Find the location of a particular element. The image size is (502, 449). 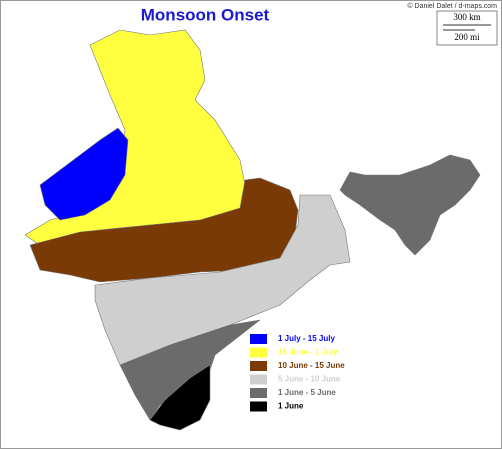

legend-label: 1 June is located at coordinates (291, 406).